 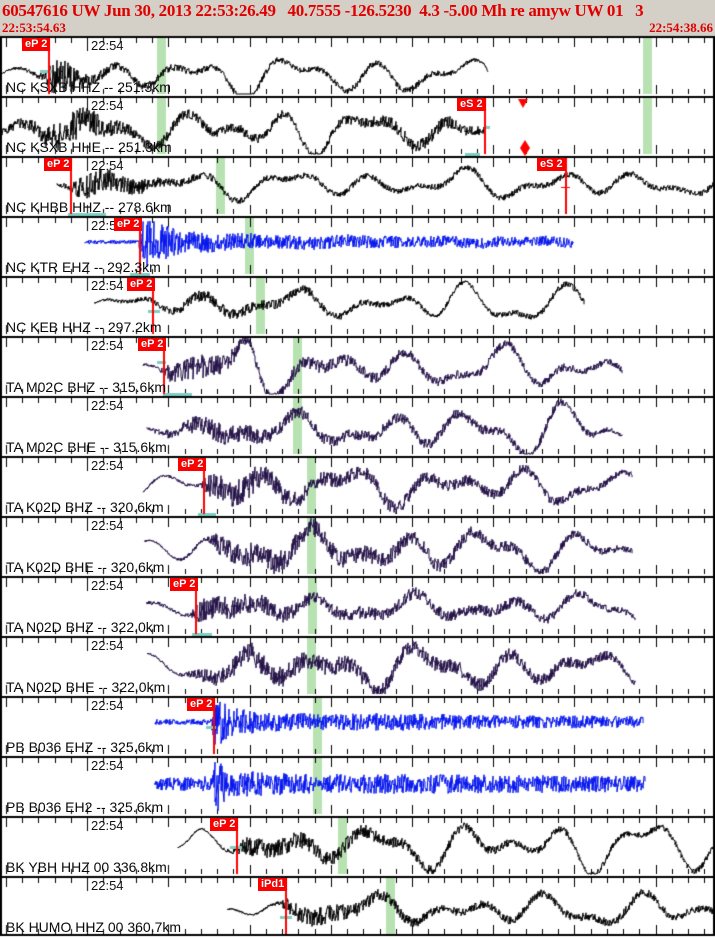 I want to click on station-channel-label: BK HUMO HHZ 00 360.7km, so click(x=94, y=927).